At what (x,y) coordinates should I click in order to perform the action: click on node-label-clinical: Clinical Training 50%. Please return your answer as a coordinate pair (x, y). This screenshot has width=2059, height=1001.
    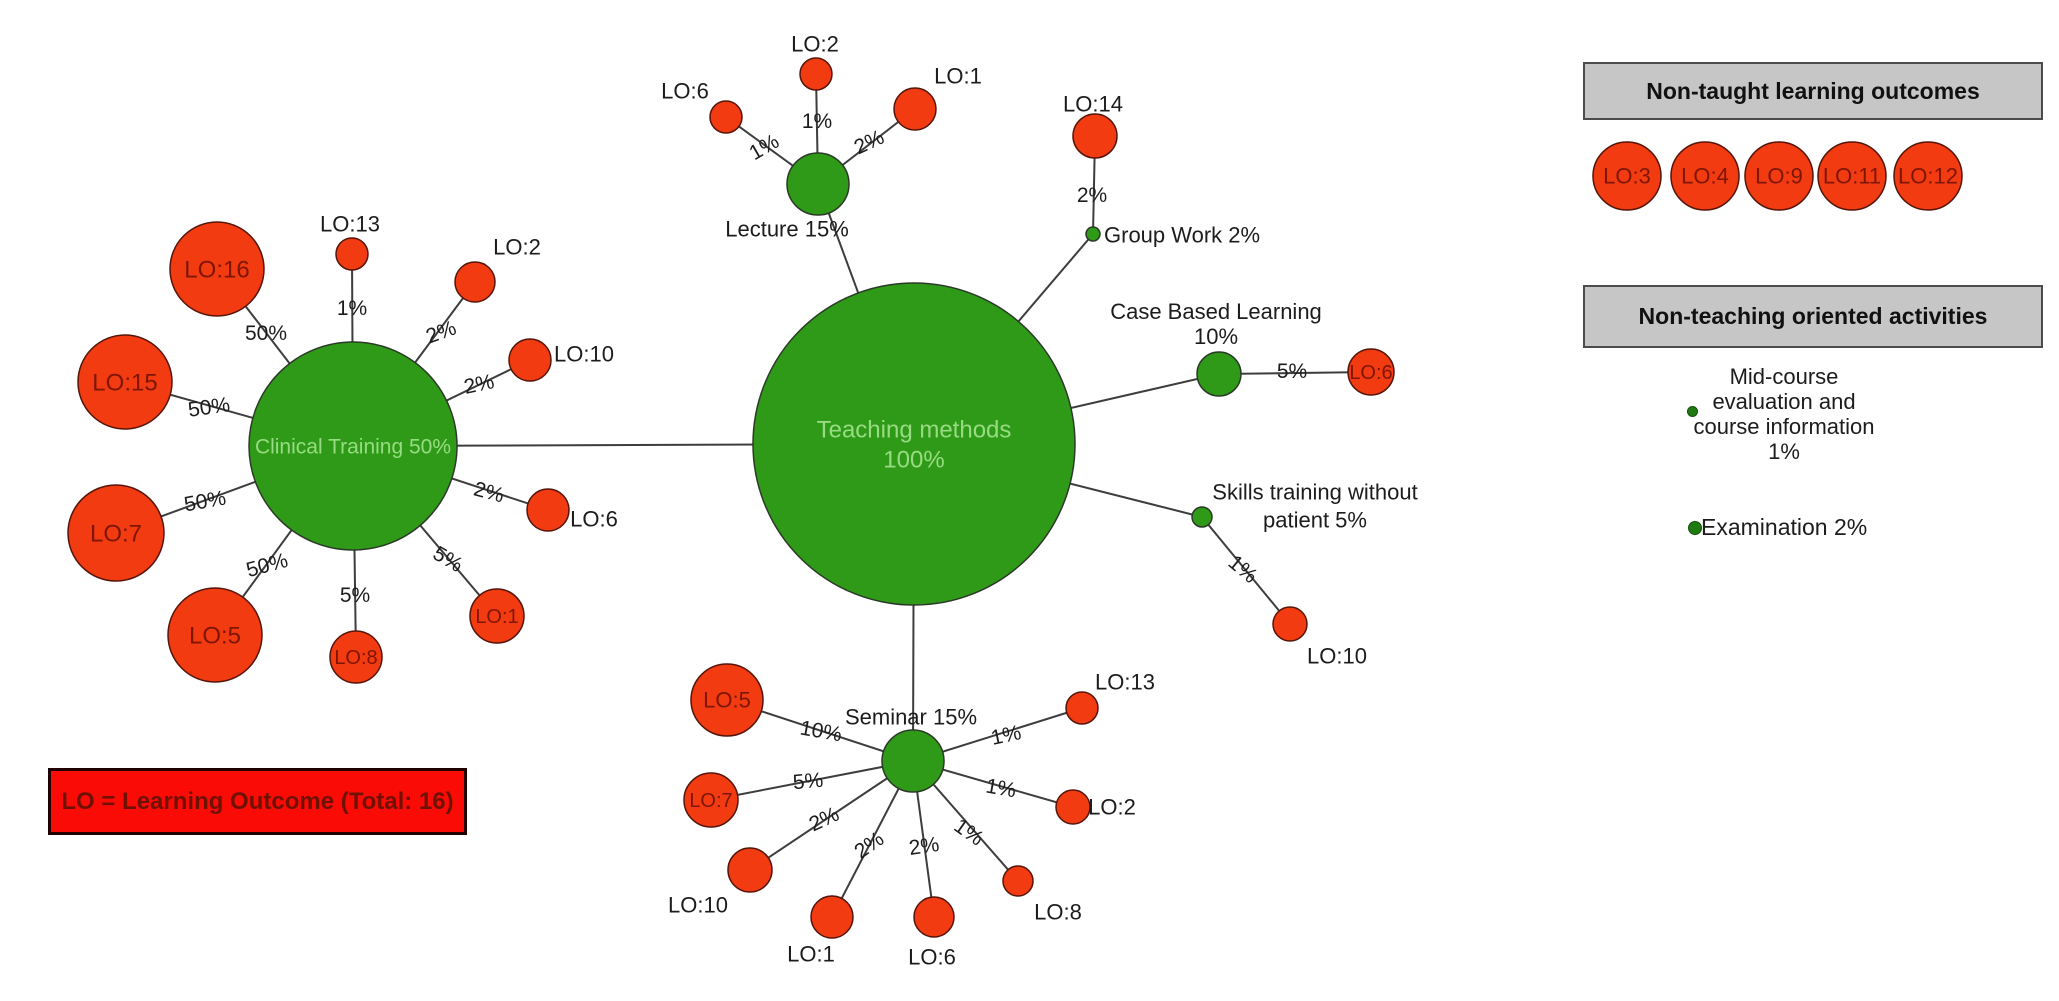
    Looking at the image, I should click on (353, 446).